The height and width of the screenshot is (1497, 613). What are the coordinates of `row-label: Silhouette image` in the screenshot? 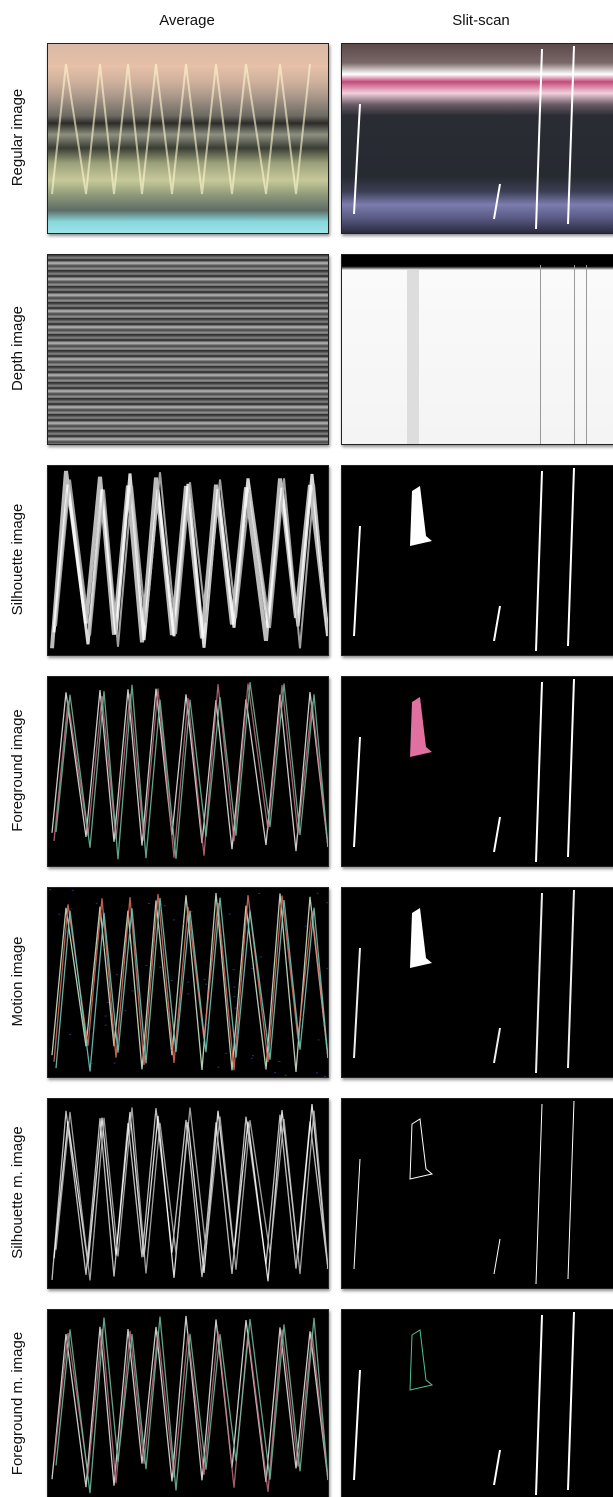 It's located at (17, 559).